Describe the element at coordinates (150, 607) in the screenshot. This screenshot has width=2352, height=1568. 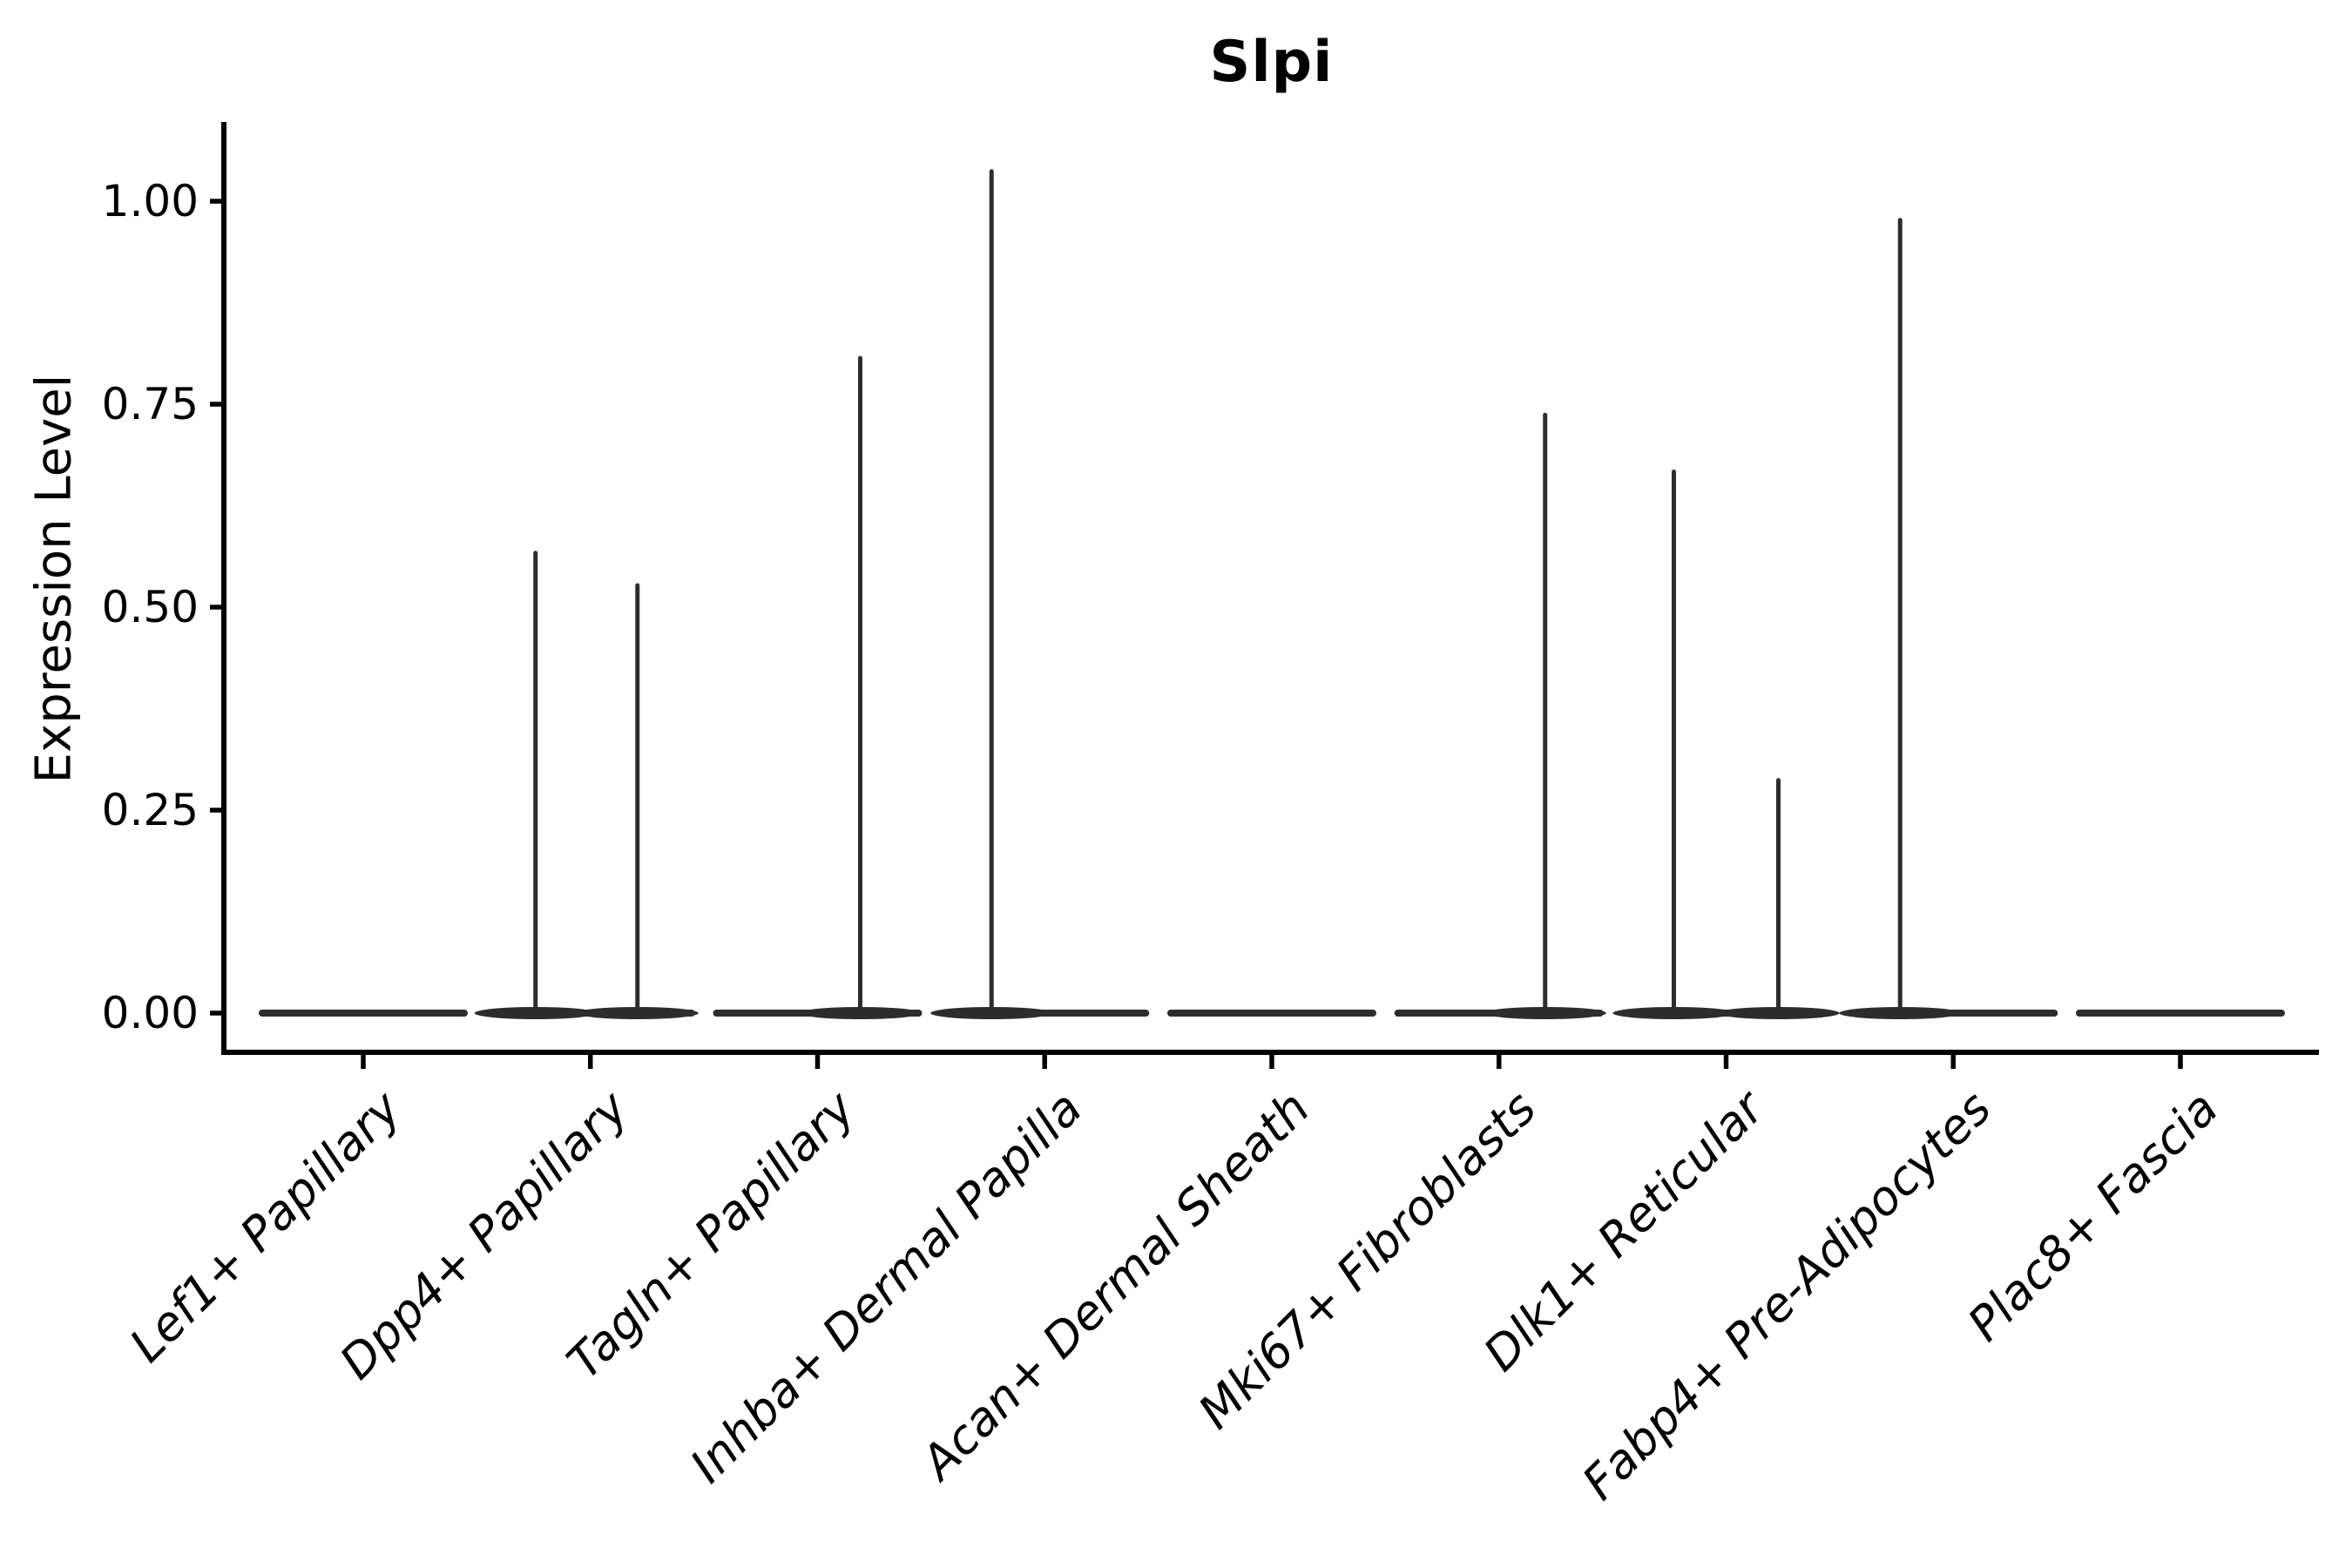
I see `y-tick-label: 0.50` at that location.